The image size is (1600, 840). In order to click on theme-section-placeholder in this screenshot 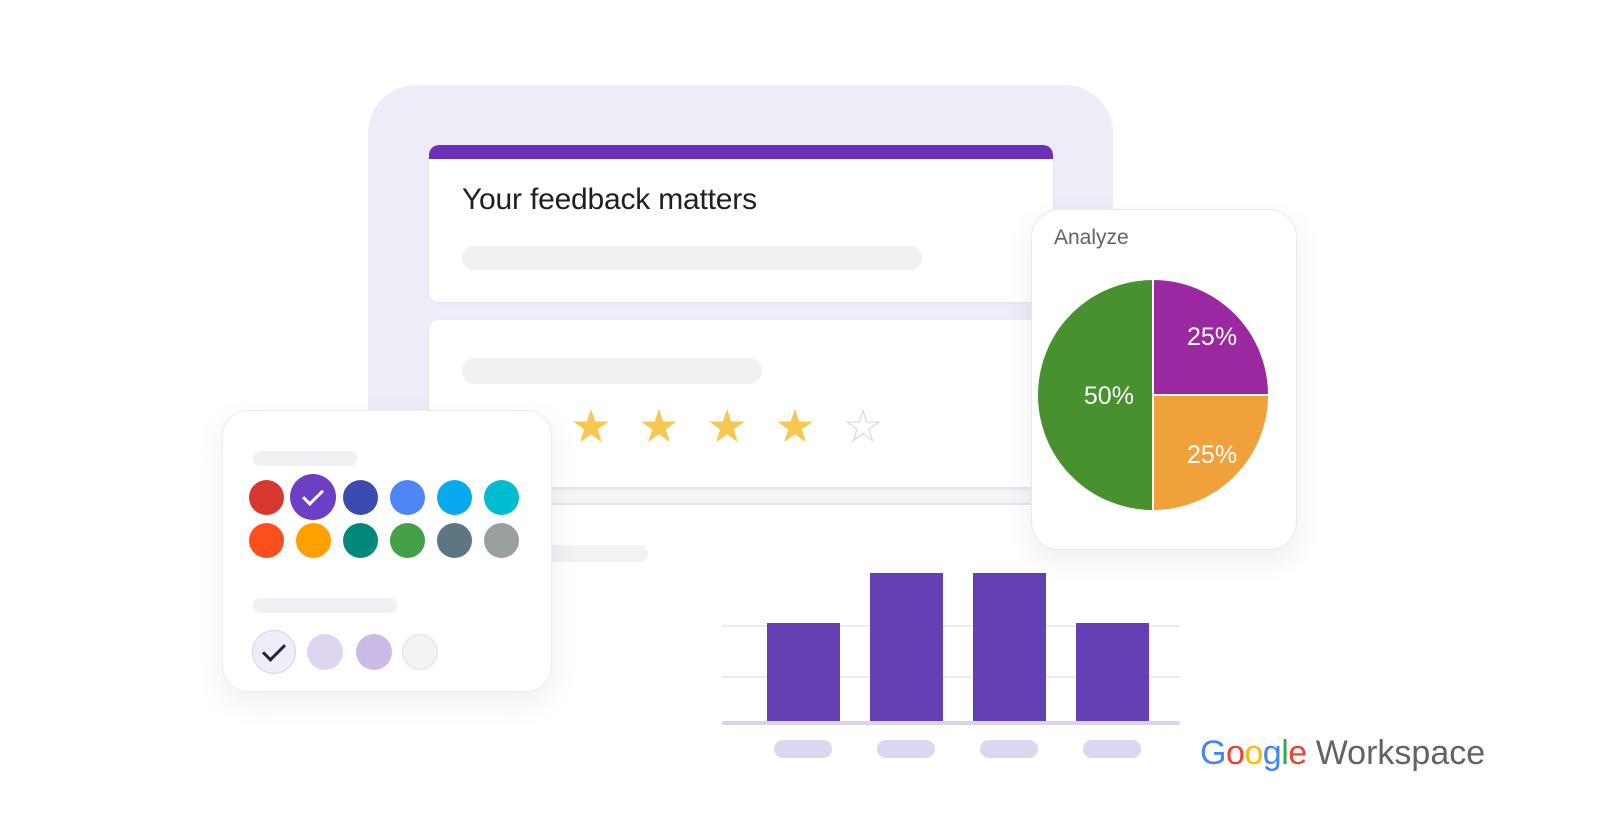, I will do `click(305, 458)`.